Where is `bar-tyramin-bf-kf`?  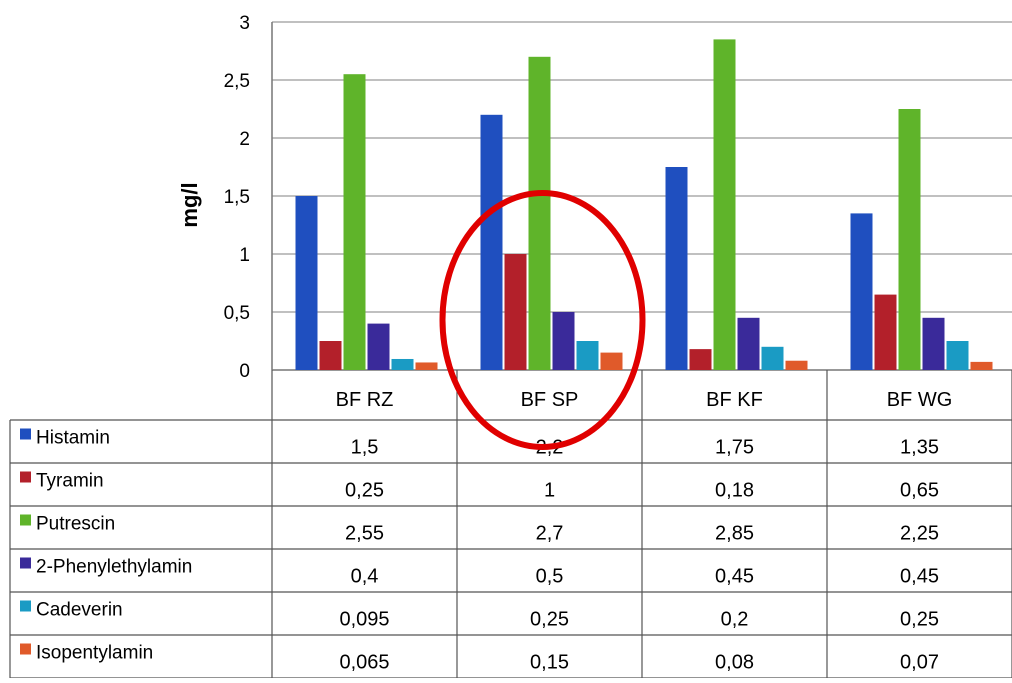
bar-tyramin-bf-kf is located at coordinates (700, 359).